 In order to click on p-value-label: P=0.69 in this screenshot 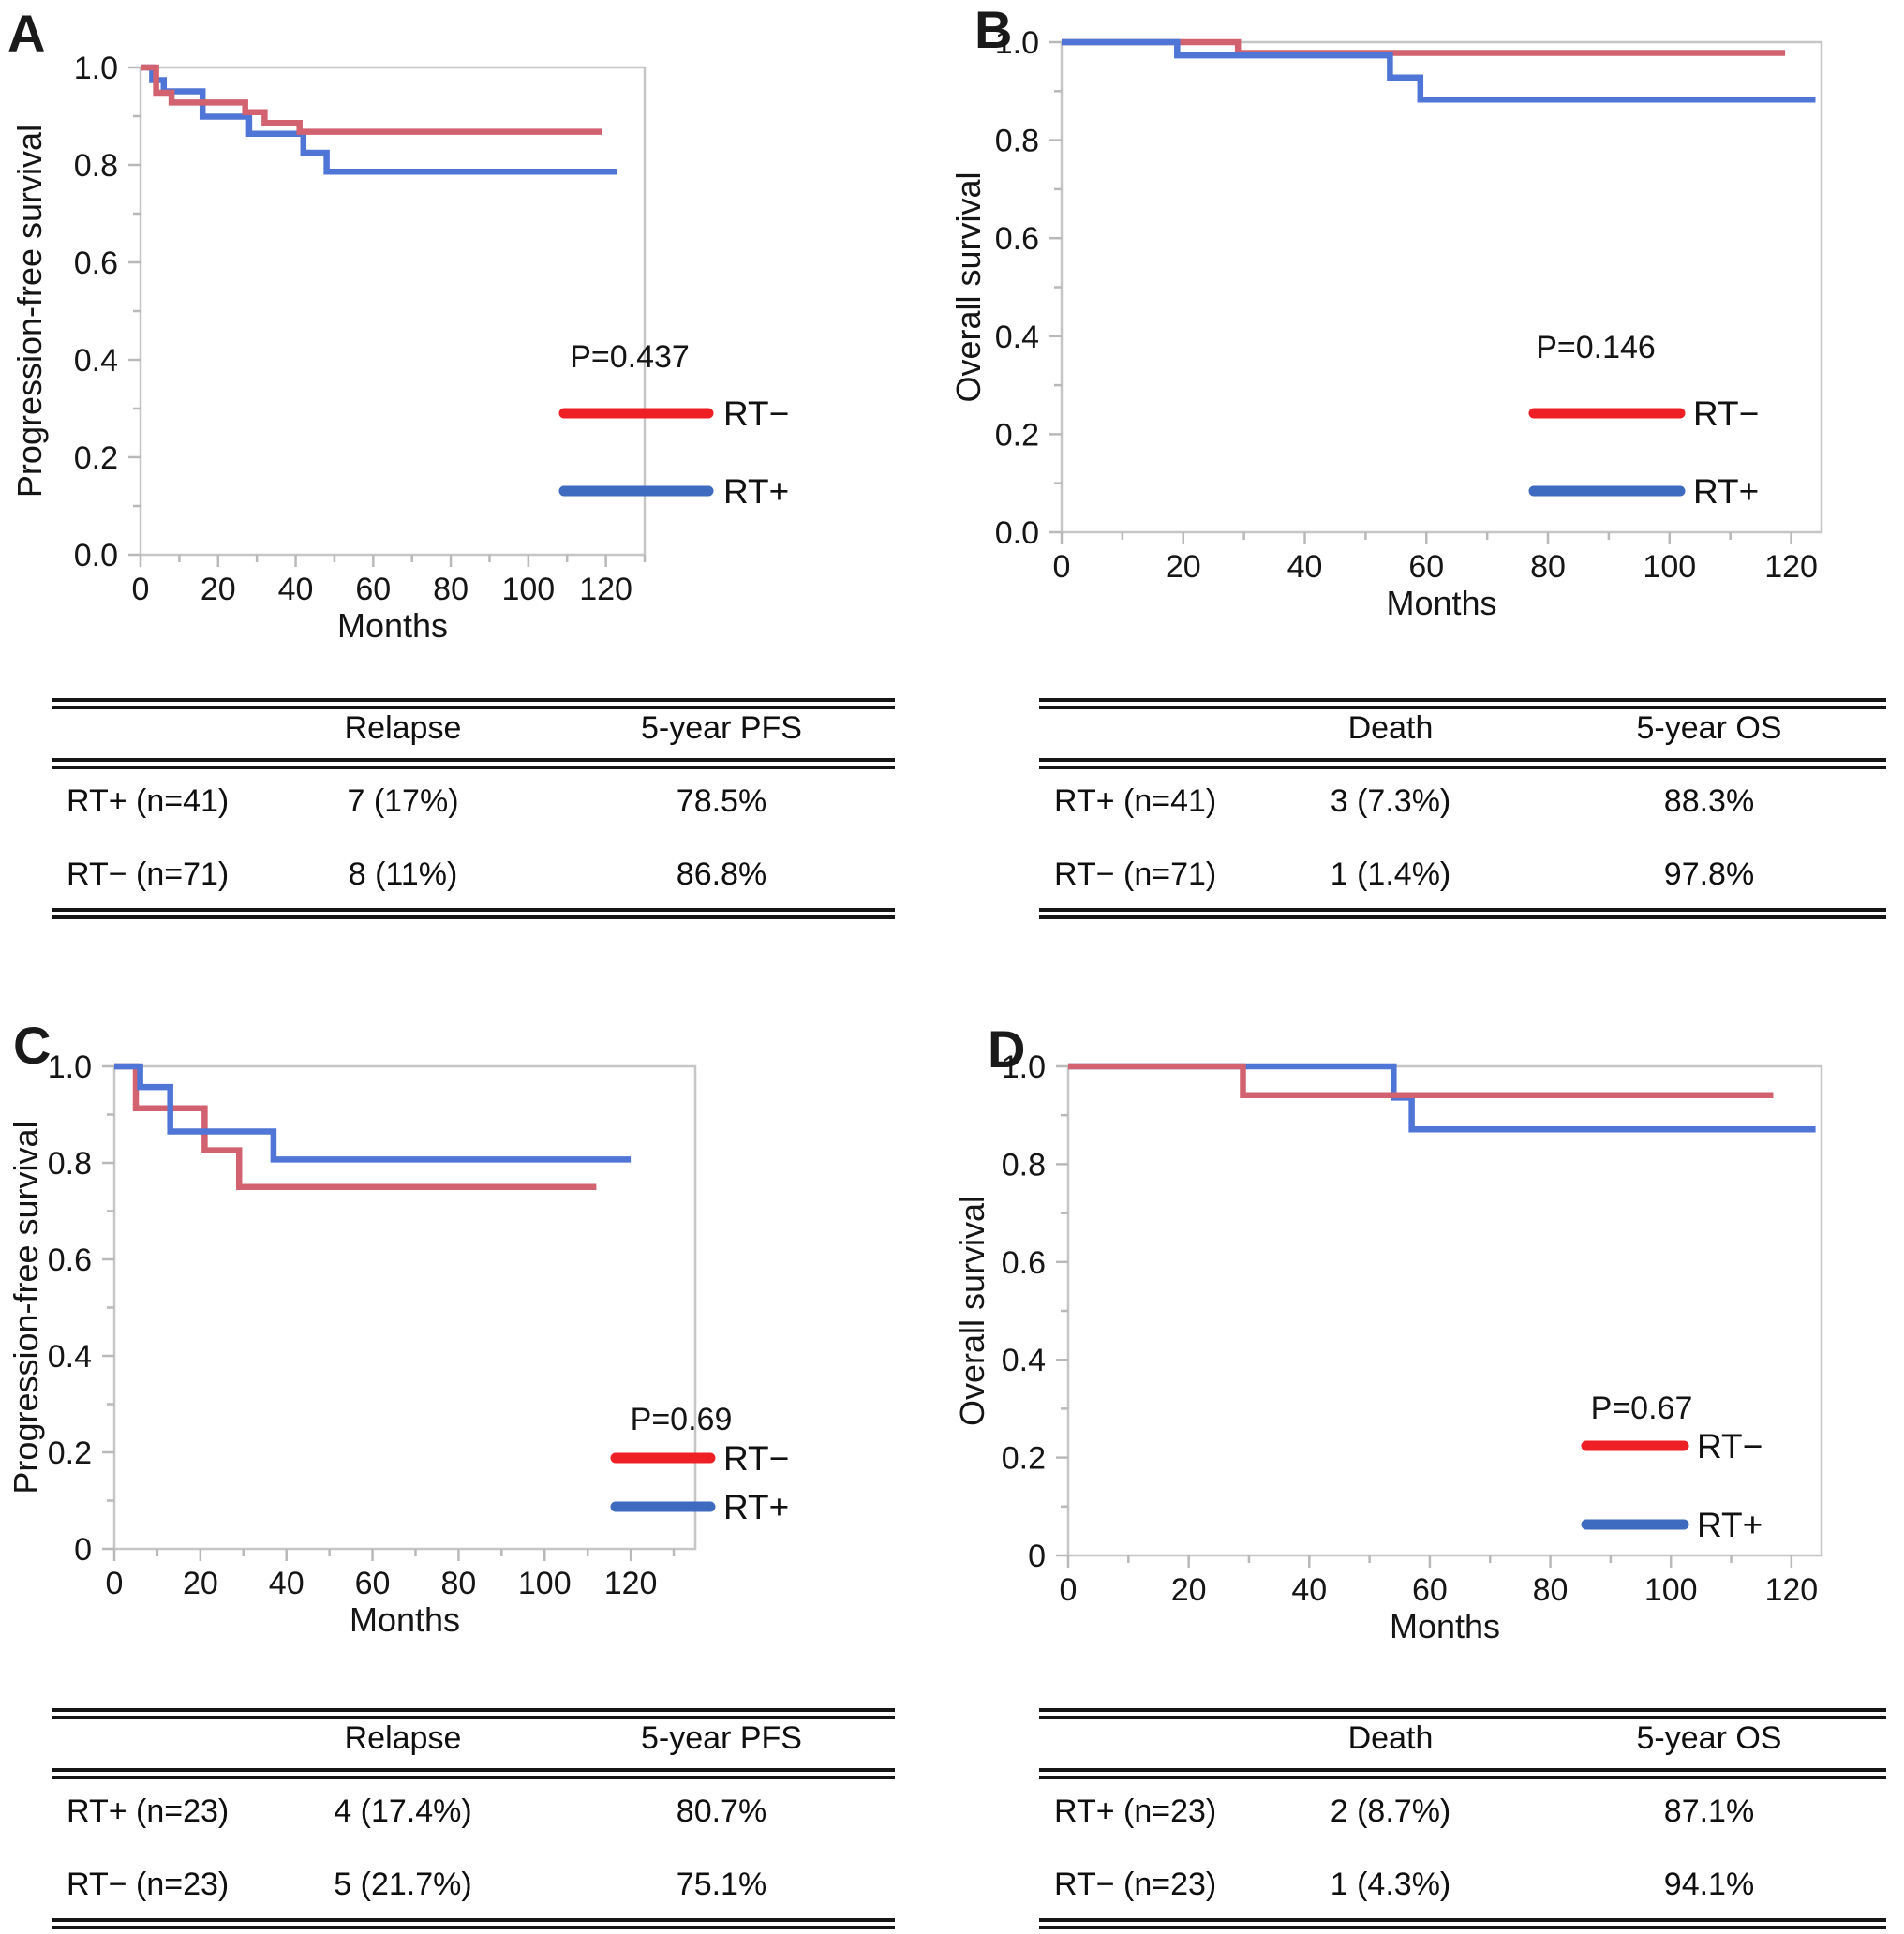, I will do `click(682, 1420)`.